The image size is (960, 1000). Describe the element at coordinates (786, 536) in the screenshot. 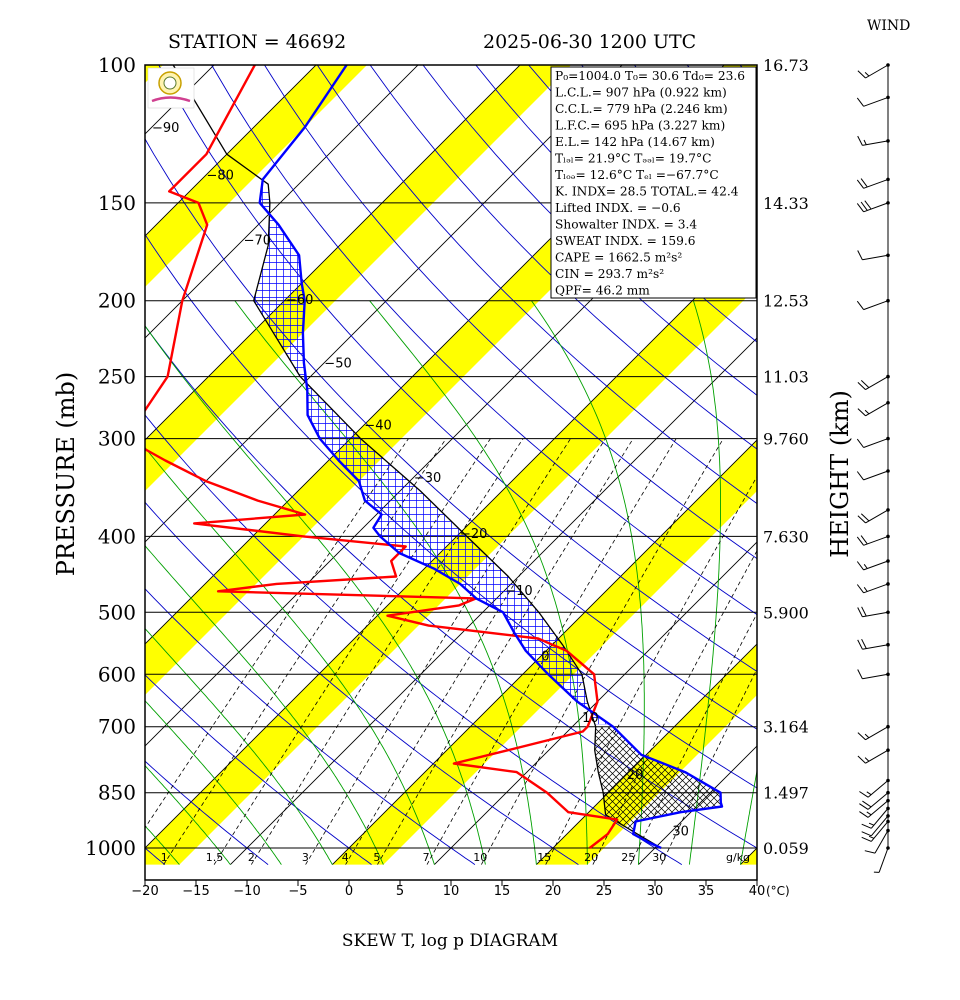

I see `height-tick-label: 7.630` at that location.